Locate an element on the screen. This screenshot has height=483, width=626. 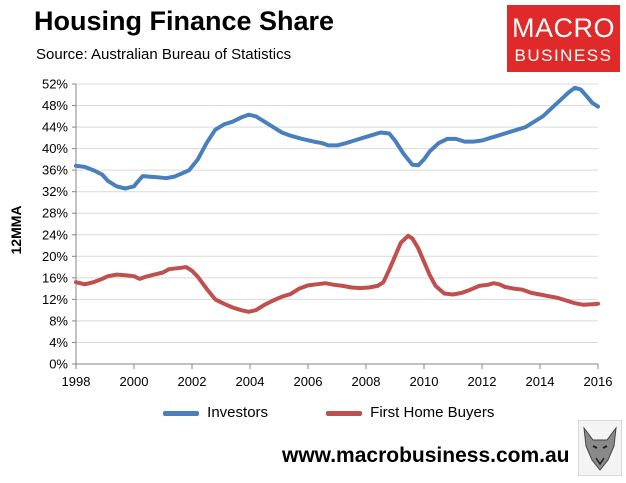
y-tick-label: 44% is located at coordinates (55, 127).